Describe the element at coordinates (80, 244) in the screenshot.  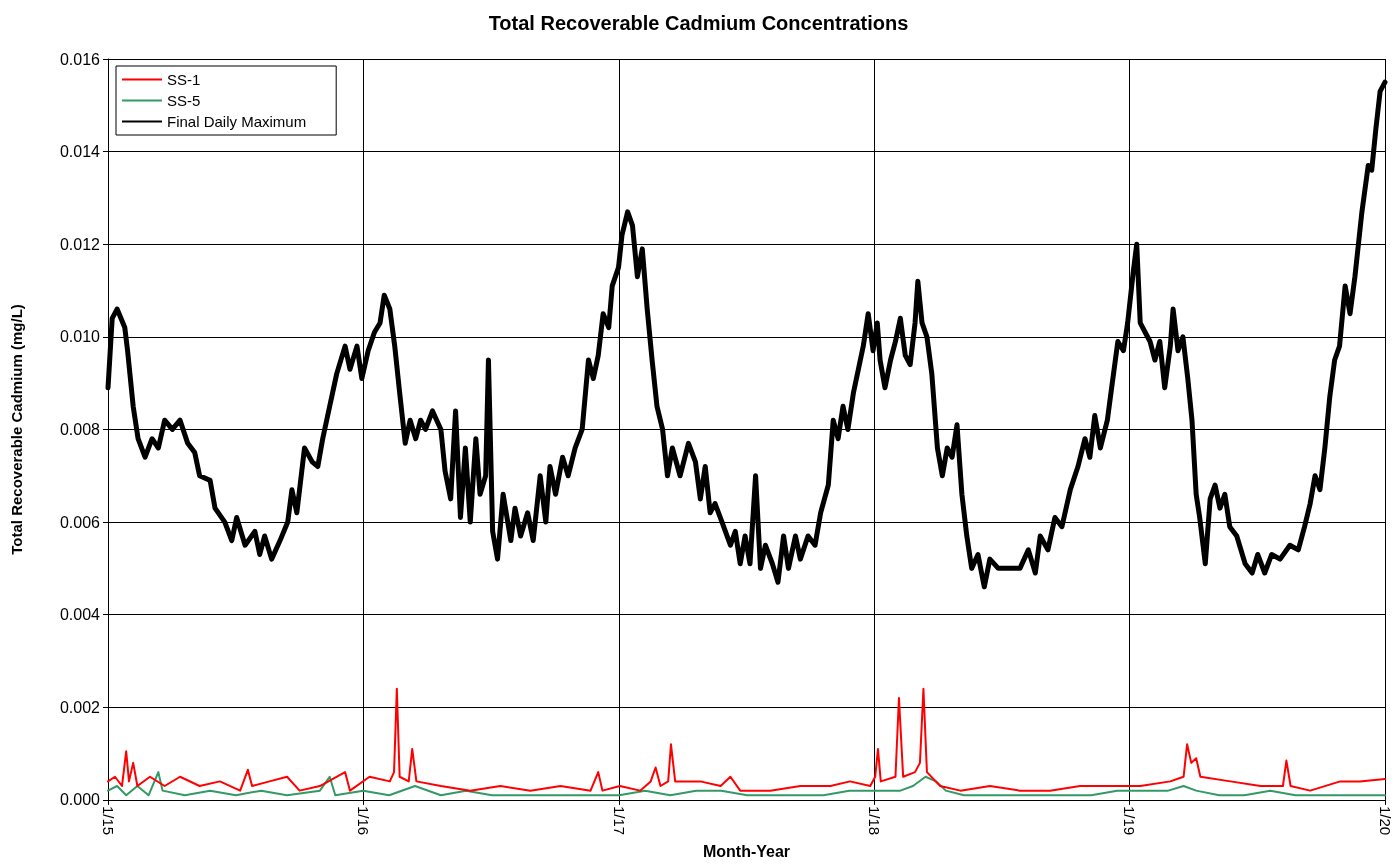
I see `y-tick-label: 0.012` at that location.